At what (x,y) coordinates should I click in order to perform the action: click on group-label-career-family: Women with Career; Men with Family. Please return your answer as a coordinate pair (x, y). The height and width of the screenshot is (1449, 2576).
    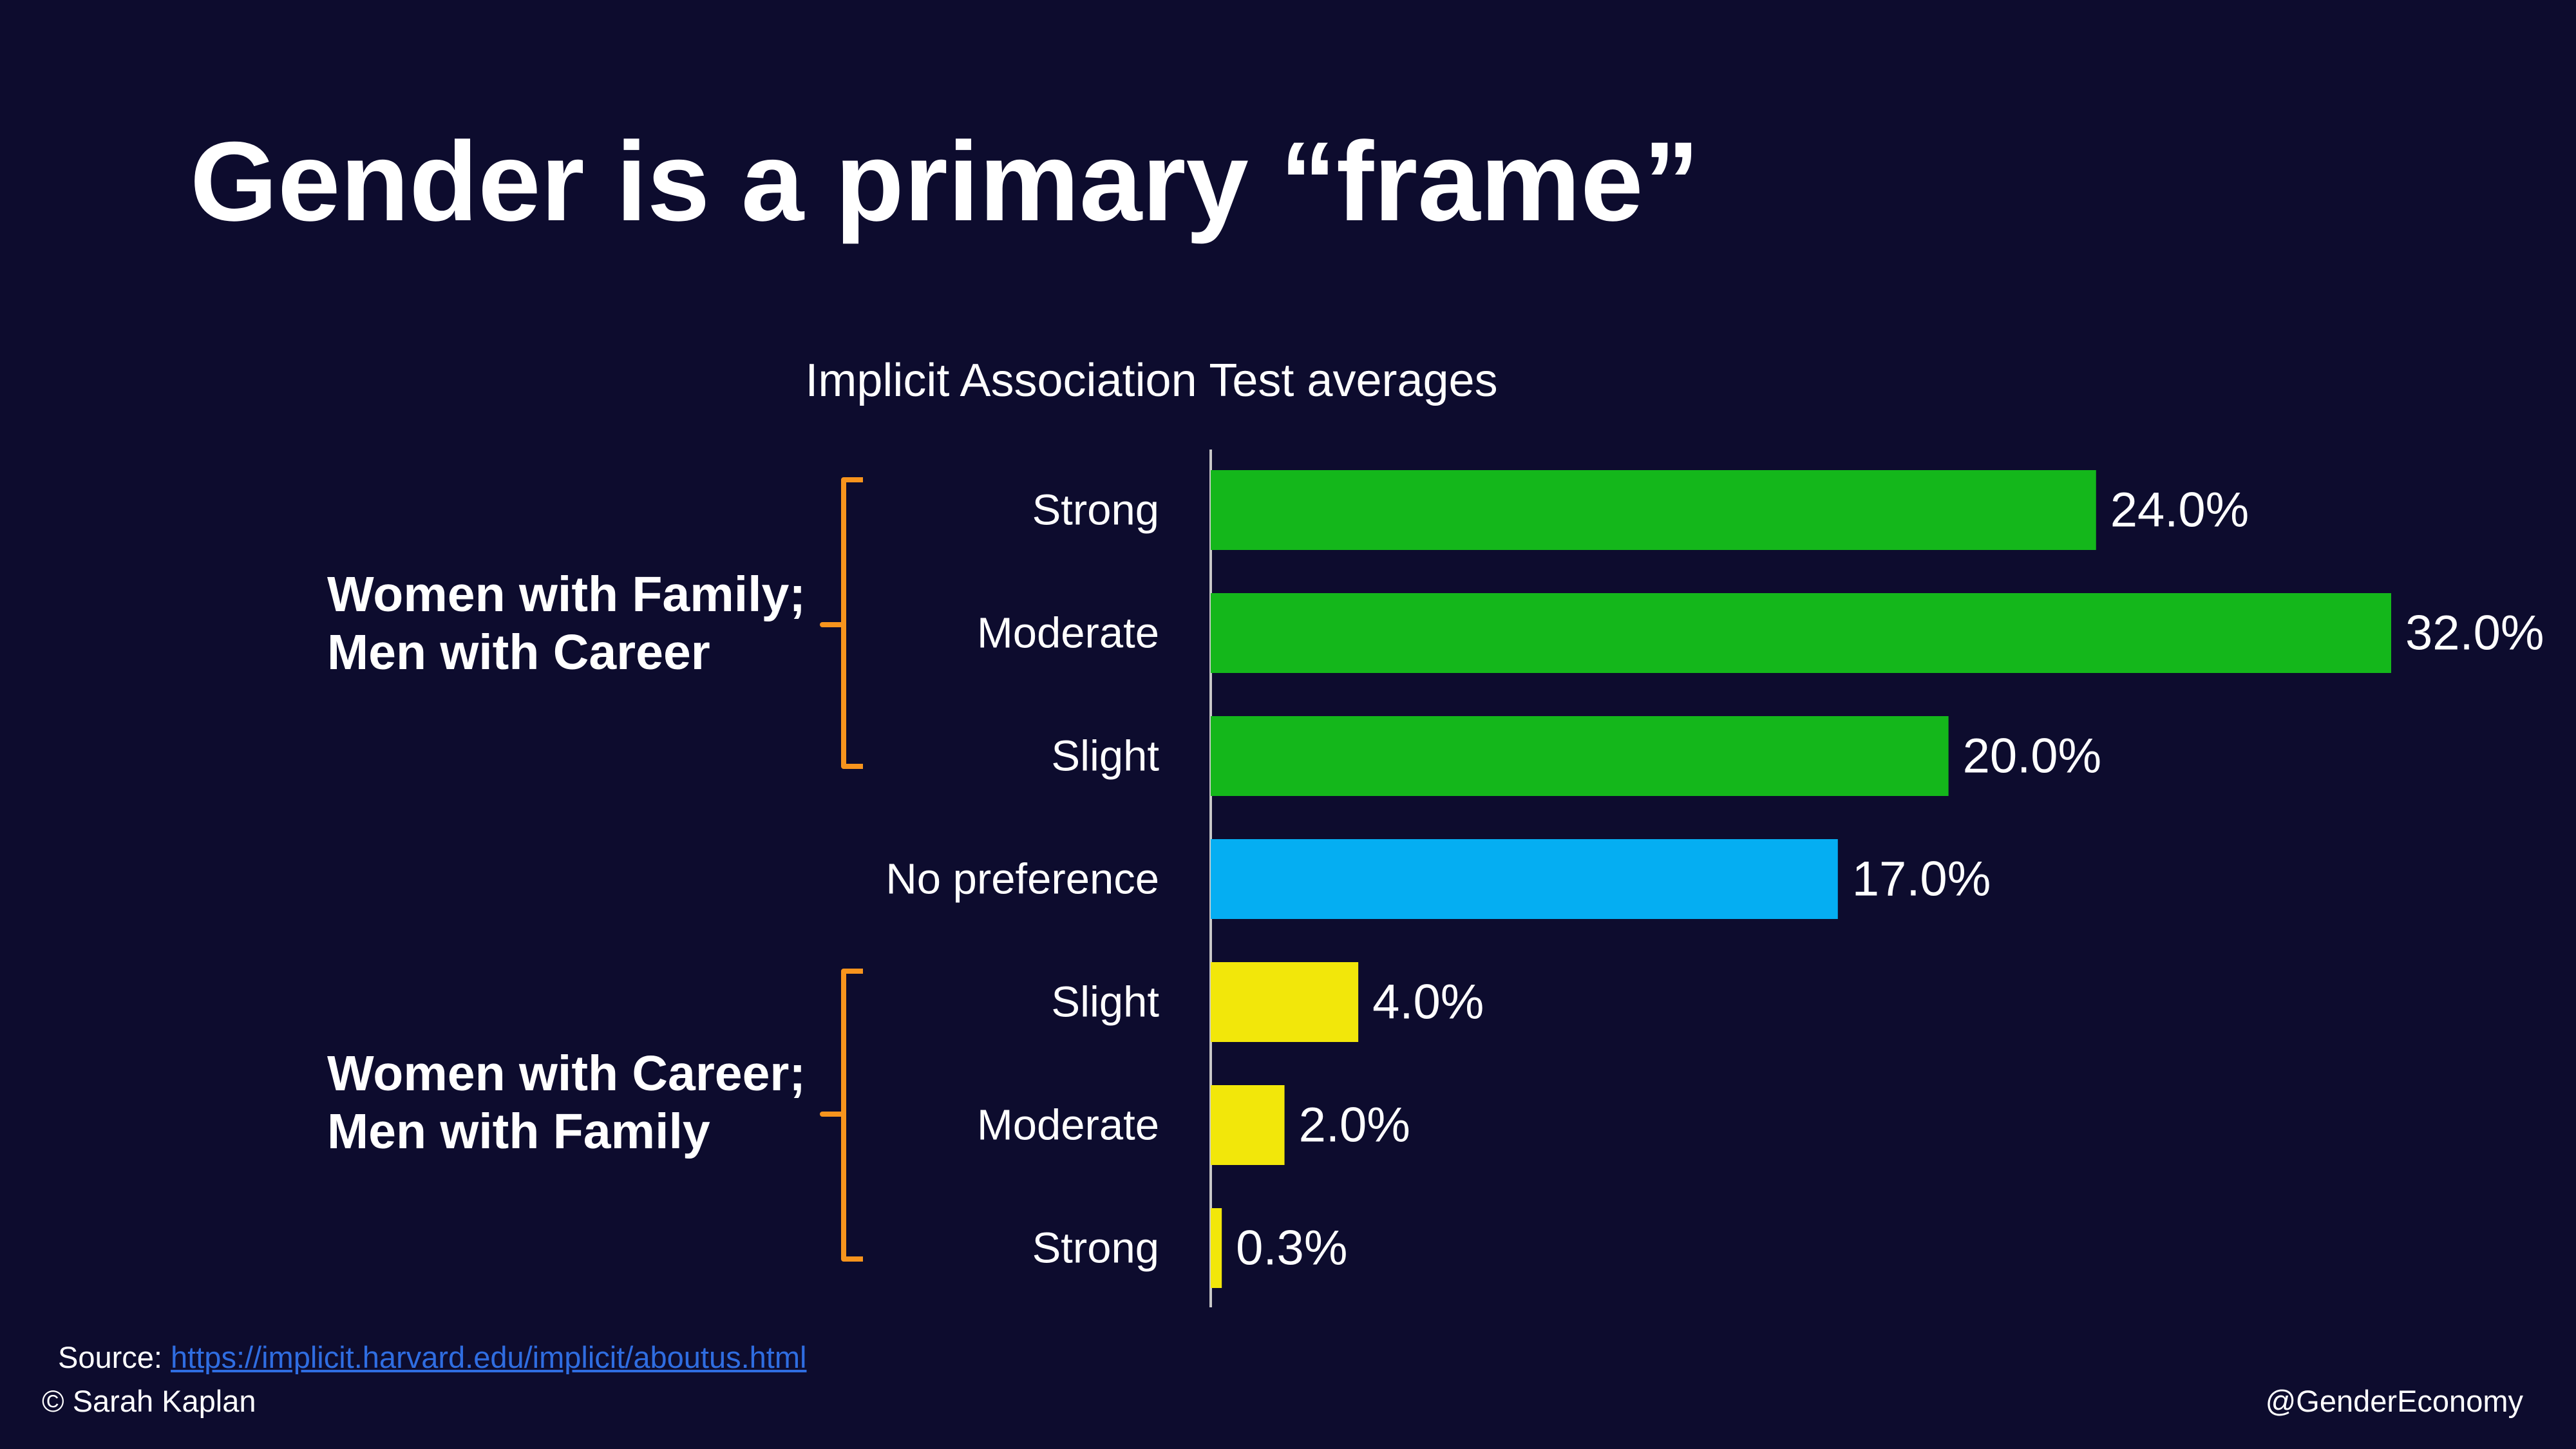
    Looking at the image, I should click on (566, 1102).